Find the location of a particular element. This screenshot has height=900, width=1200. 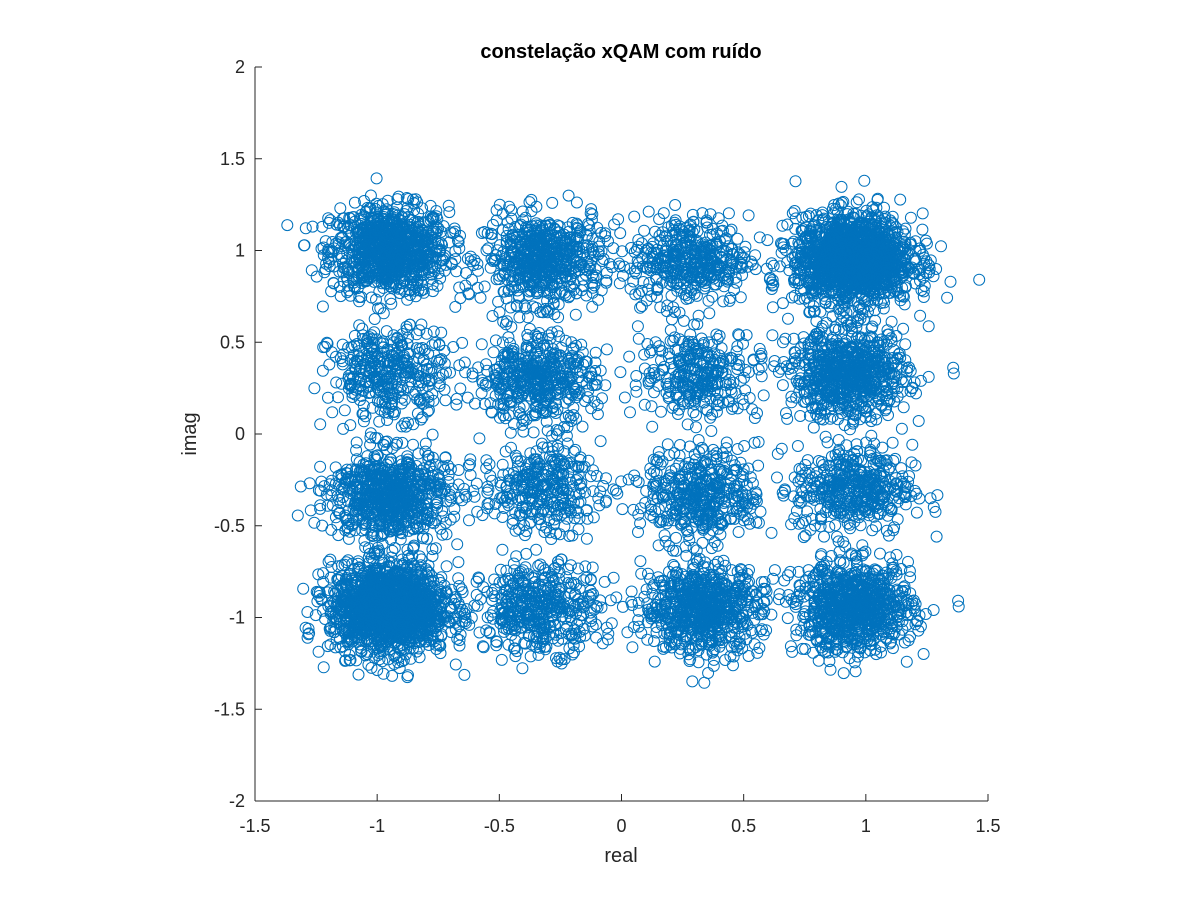

chart-title: constelação xQAM com ruído is located at coordinates (620, 52).